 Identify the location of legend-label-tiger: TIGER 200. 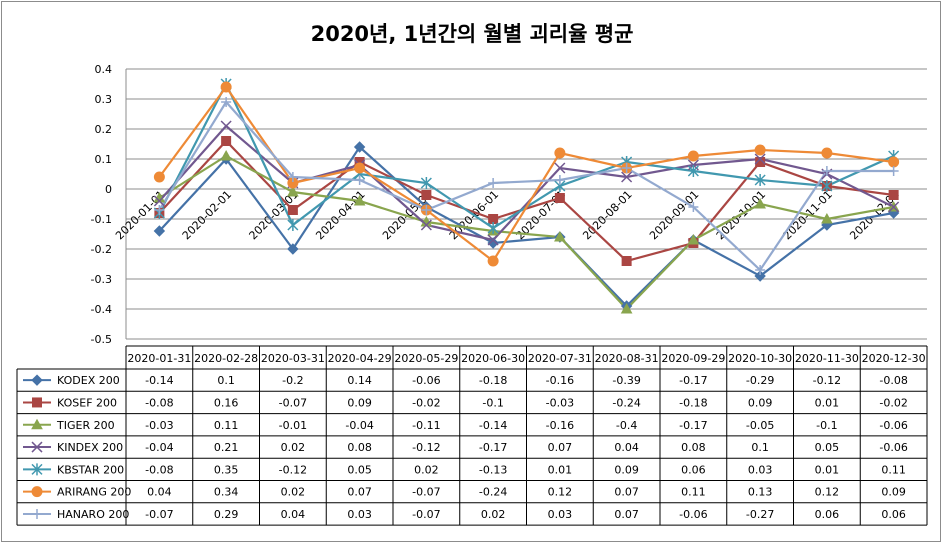
(85, 425).